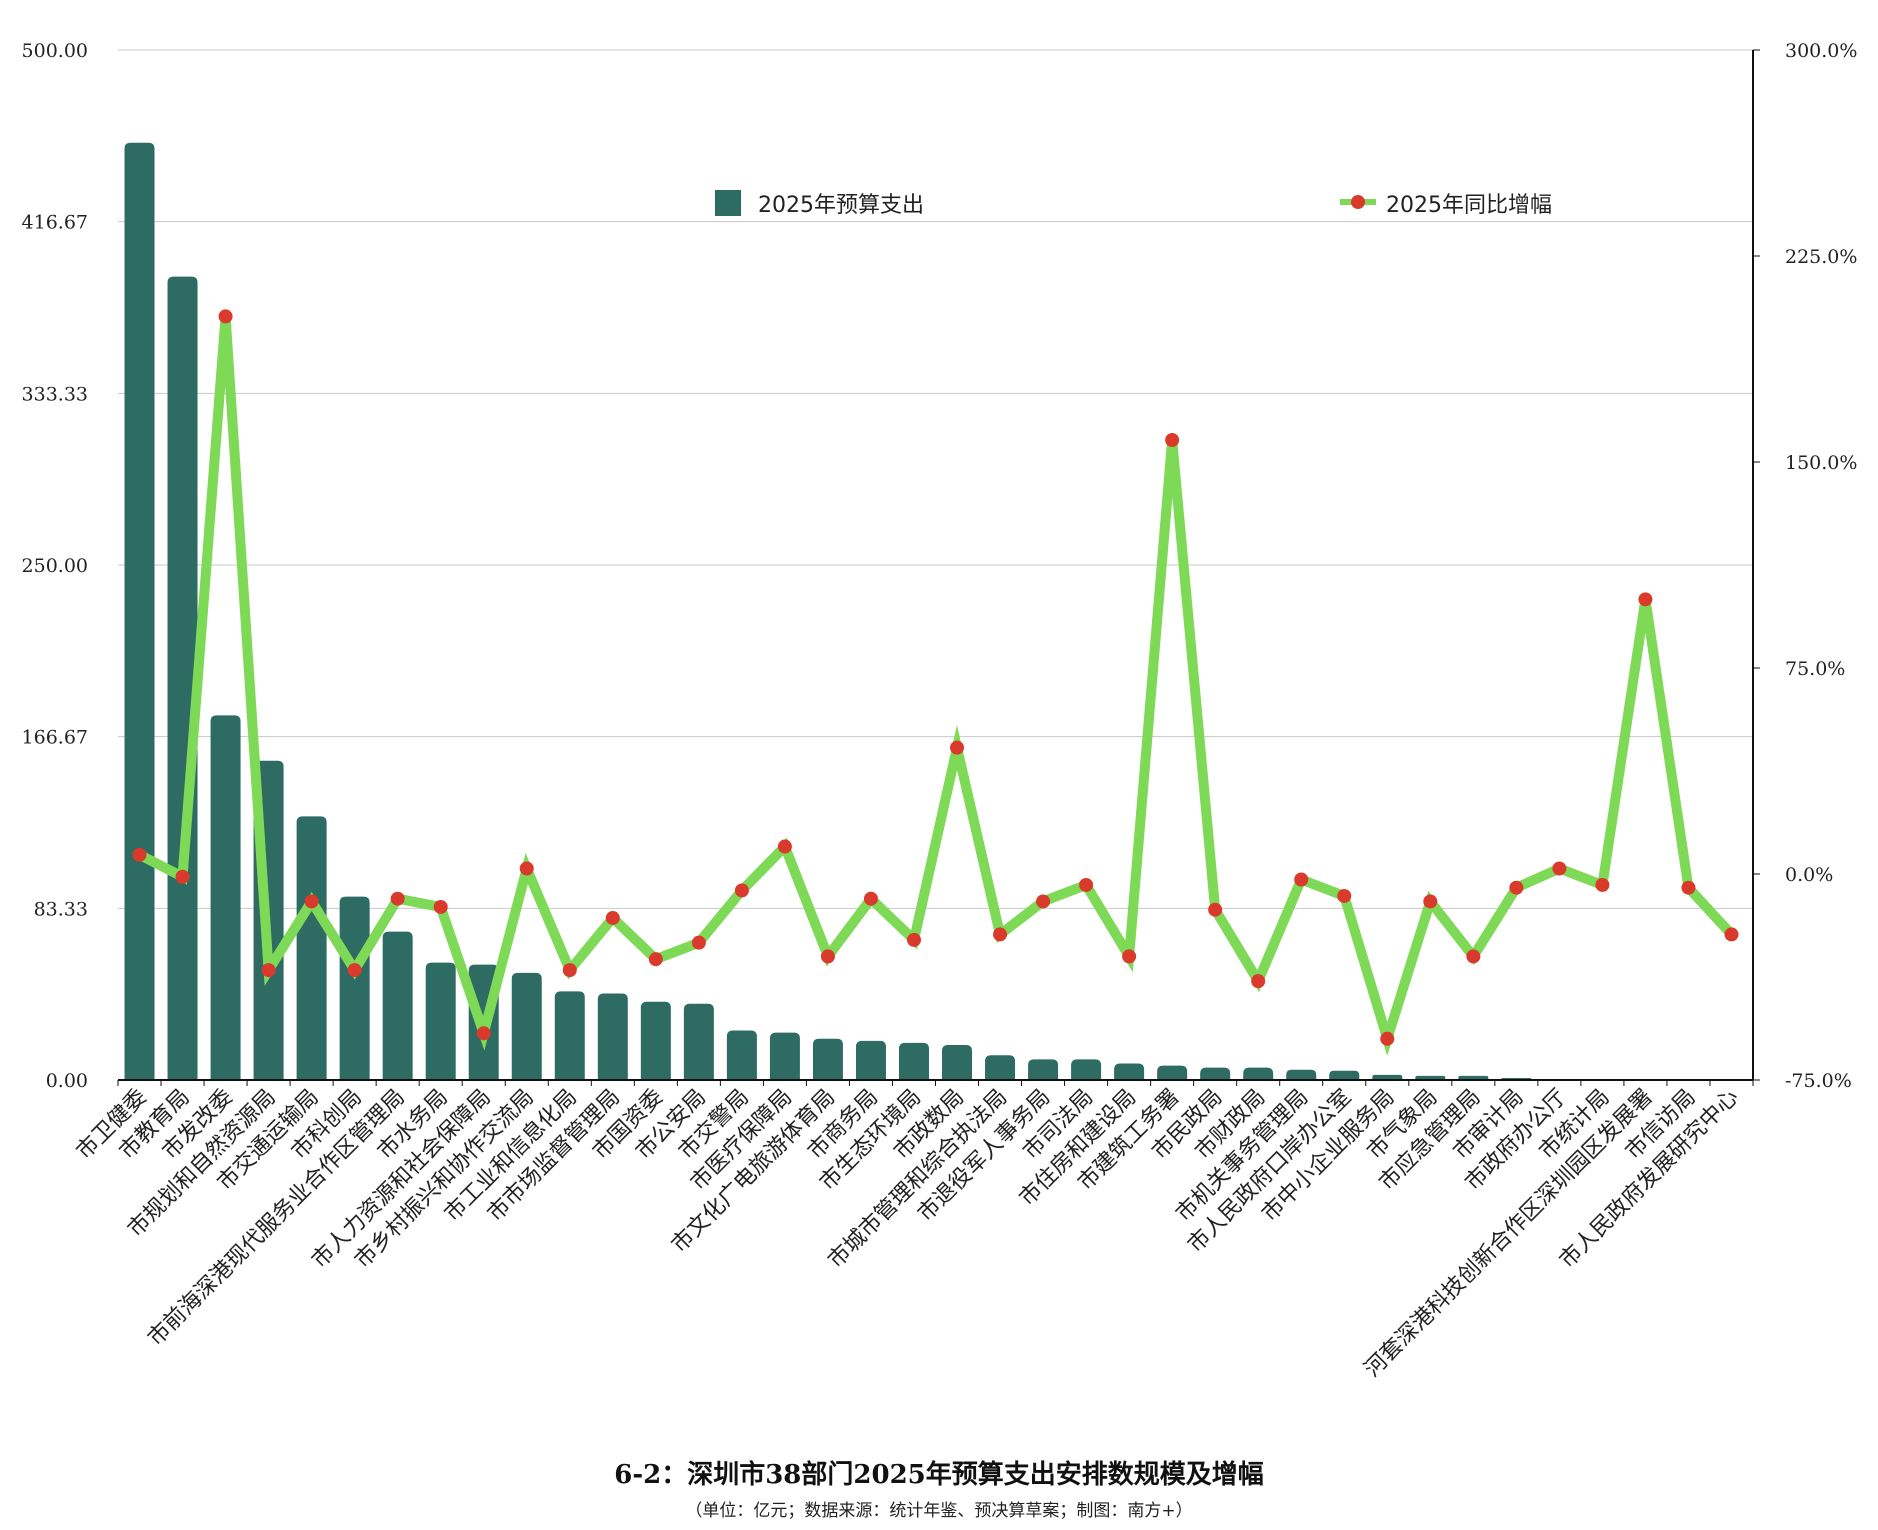  What do you see at coordinates (1821, 257) in the screenshot?
I see `right-tick-label: 225.0%` at bounding box center [1821, 257].